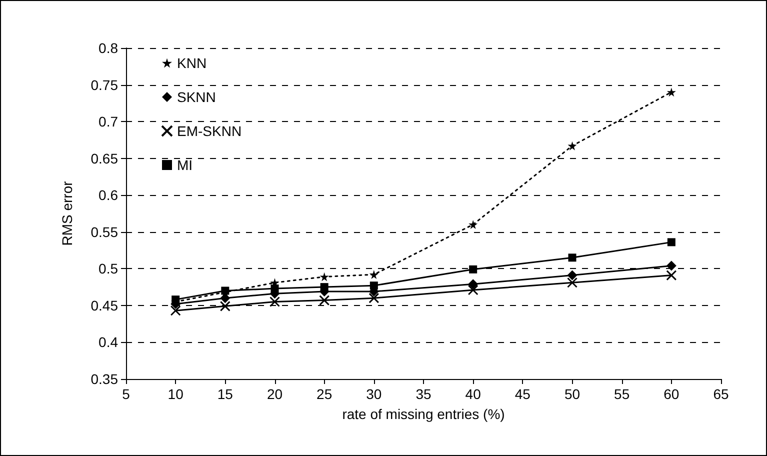 The image size is (767, 456). Describe the element at coordinates (108, 122) in the screenshot. I see `y-tick-label: 0.7` at that location.